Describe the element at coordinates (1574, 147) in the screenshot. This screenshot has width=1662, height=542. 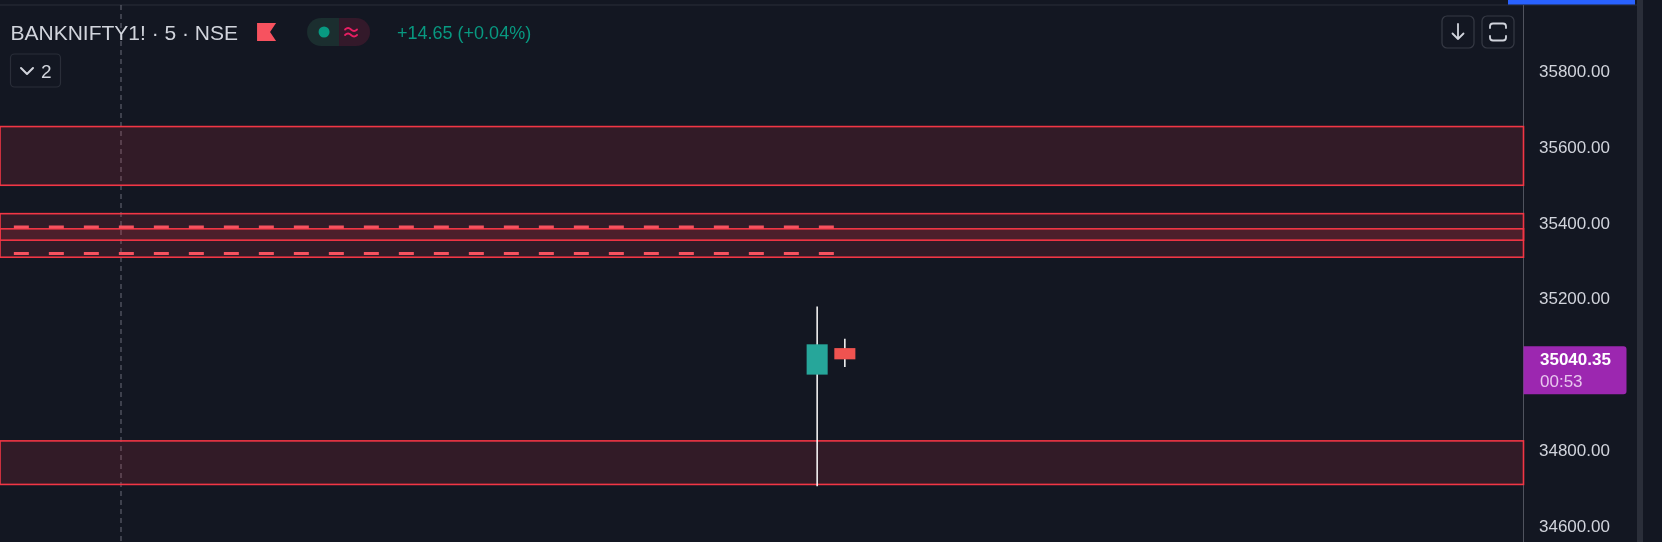
I see `y-tick-label: 35600.00` at that location.